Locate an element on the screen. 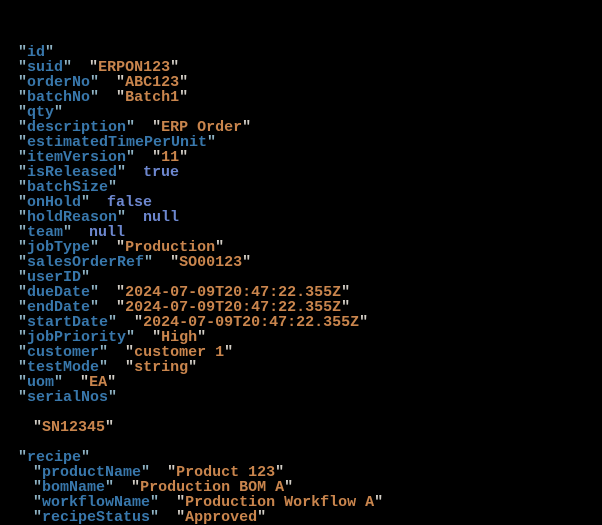 The width and height of the screenshot is (602, 525). token-text: dueDate is located at coordinates (59, 292).